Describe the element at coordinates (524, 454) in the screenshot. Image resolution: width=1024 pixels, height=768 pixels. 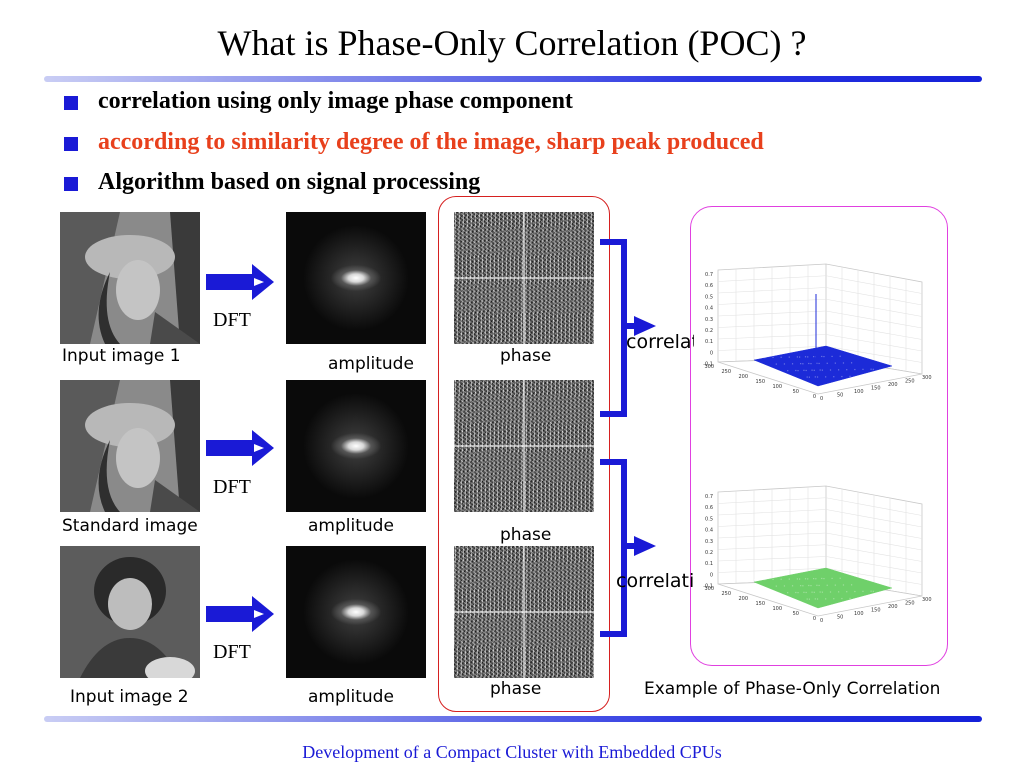
I see `phase-group-box` at that location.